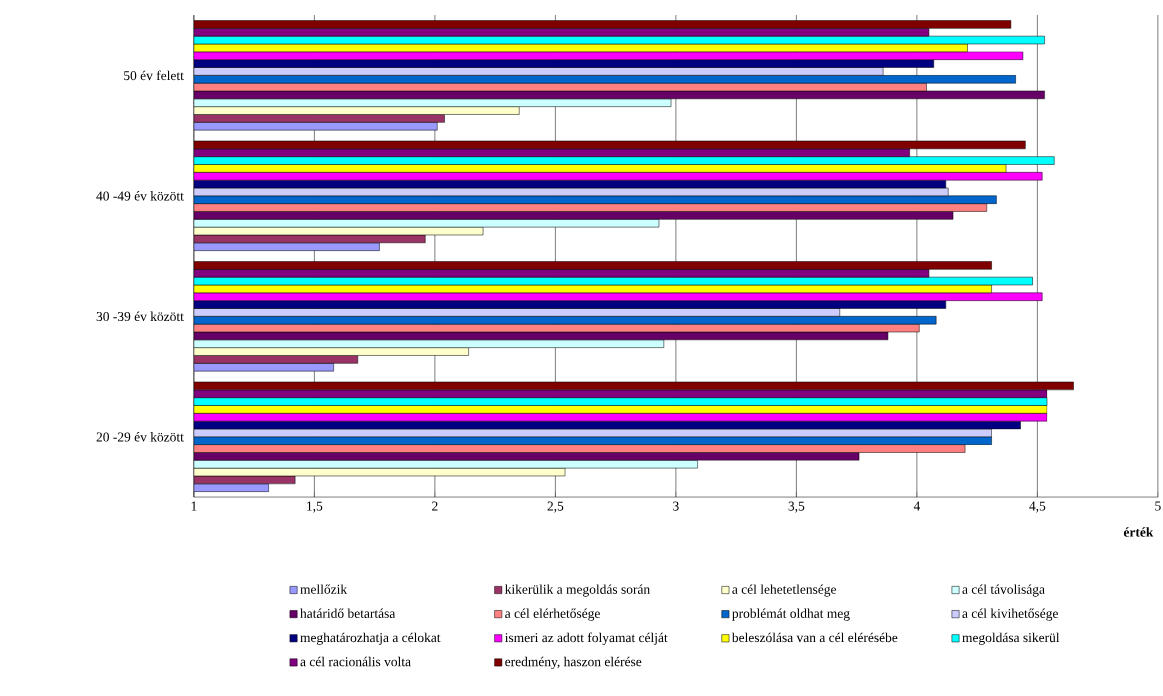 This screenshot has height=696, width=1163. I want to click on y-tick-label: 50 év felett, so click(154, 75).